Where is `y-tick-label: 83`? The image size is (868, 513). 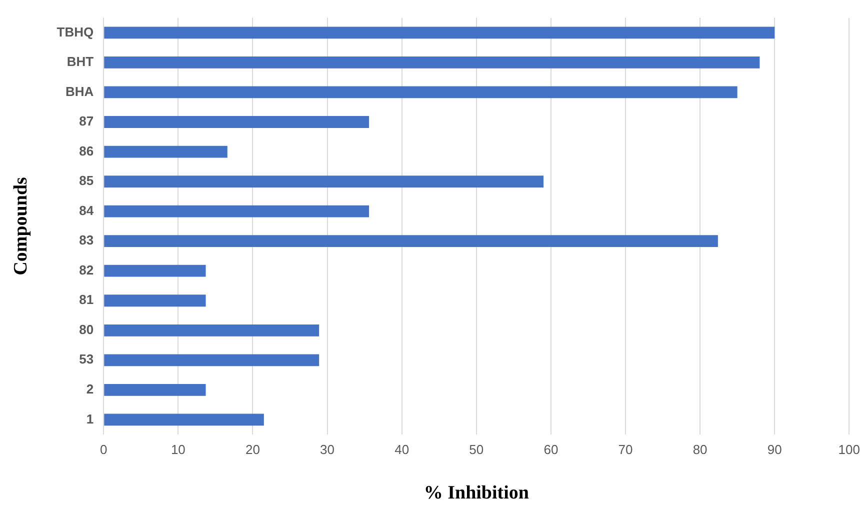 y-tick-label: 83 is located at coordinates (86, 240).